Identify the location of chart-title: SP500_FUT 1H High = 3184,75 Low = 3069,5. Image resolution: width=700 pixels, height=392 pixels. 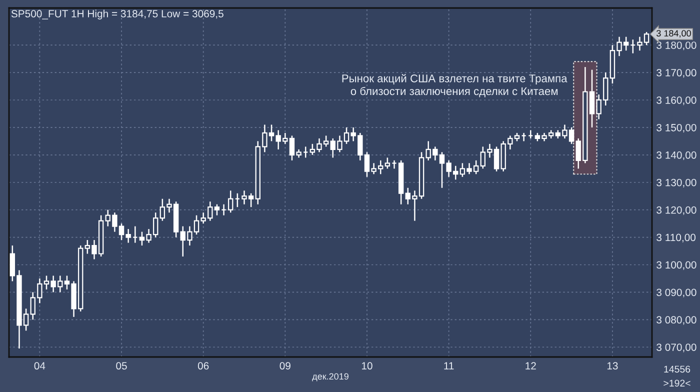
(117, 15).